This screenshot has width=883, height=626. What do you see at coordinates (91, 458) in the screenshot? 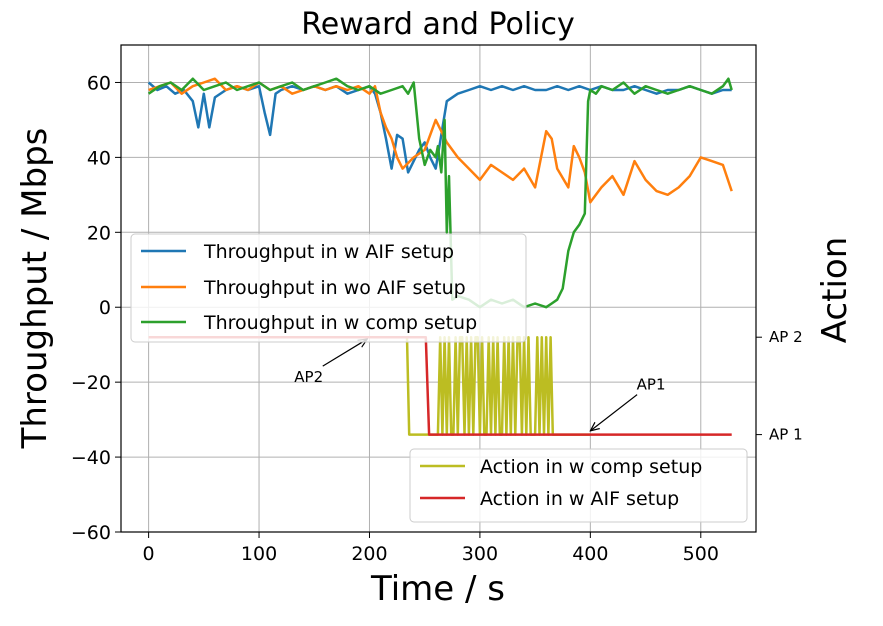
I see `y-tick-label: −40` at bounding box center [91, 458].